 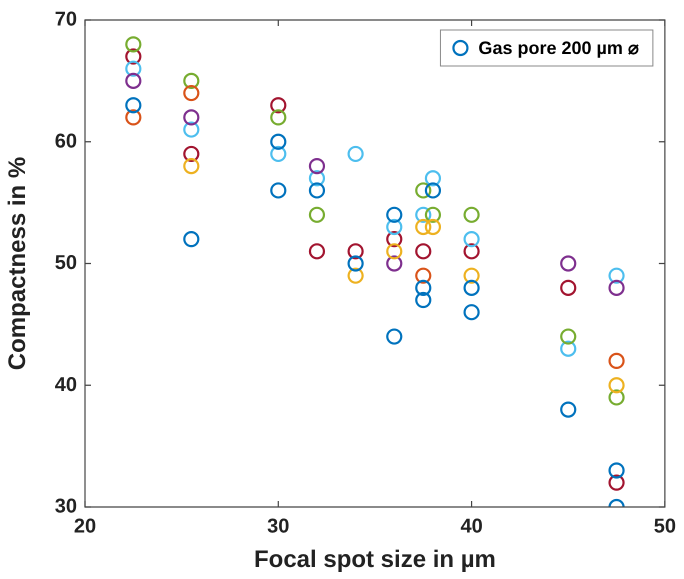 What do you see at coordinates (65, 263) in the screenshot?
I see `y-tick-label: 50` at bounding box center [65, 263].